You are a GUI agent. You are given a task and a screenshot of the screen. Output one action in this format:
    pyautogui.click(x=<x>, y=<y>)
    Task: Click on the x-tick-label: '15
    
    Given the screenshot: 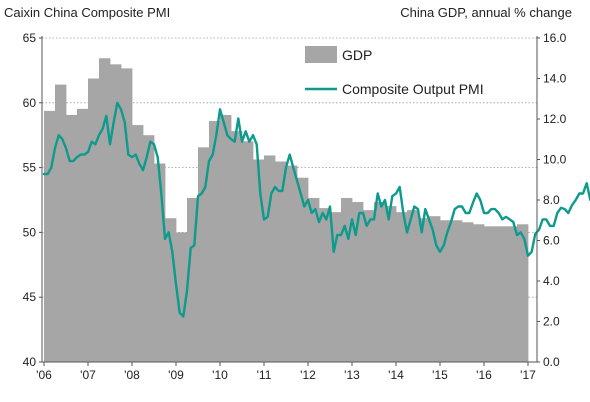 What is the action you would take?
    pyautogui.click(x=440, y=375)
    